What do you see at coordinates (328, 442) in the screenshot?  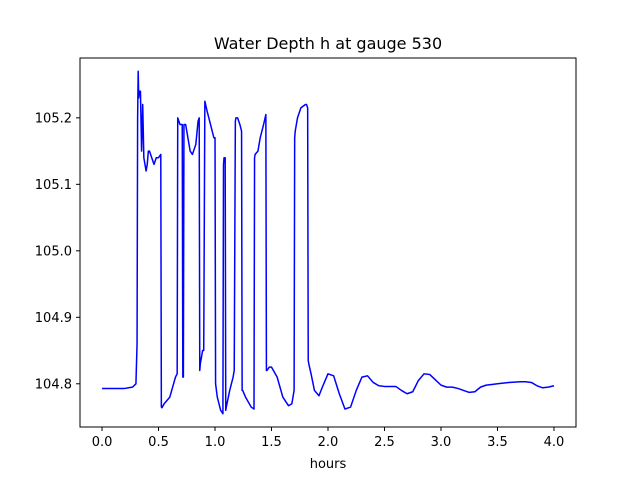 I see `x-tick-label: 2.0` at bounding box center [328, 442].